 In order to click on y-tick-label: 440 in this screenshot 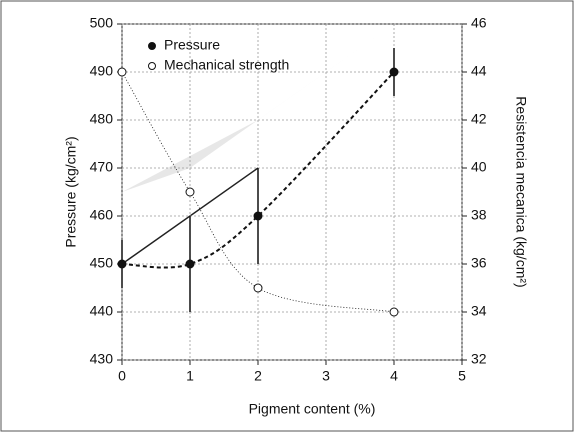, I will do `click(102, 311)`.